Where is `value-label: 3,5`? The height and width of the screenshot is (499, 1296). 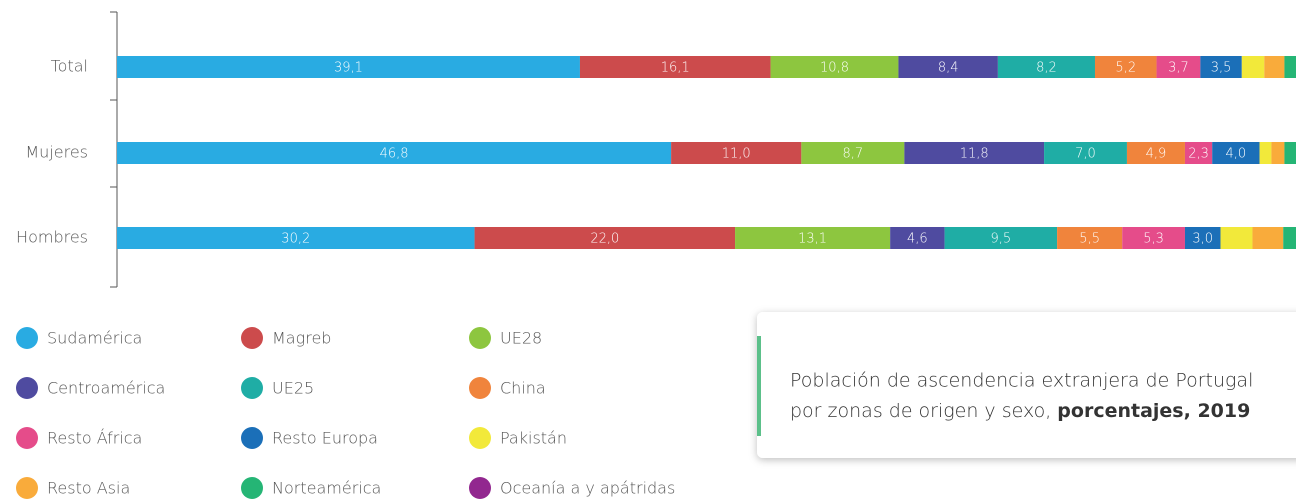
value-label: 3,5 is located at coordinates (1221, 68).